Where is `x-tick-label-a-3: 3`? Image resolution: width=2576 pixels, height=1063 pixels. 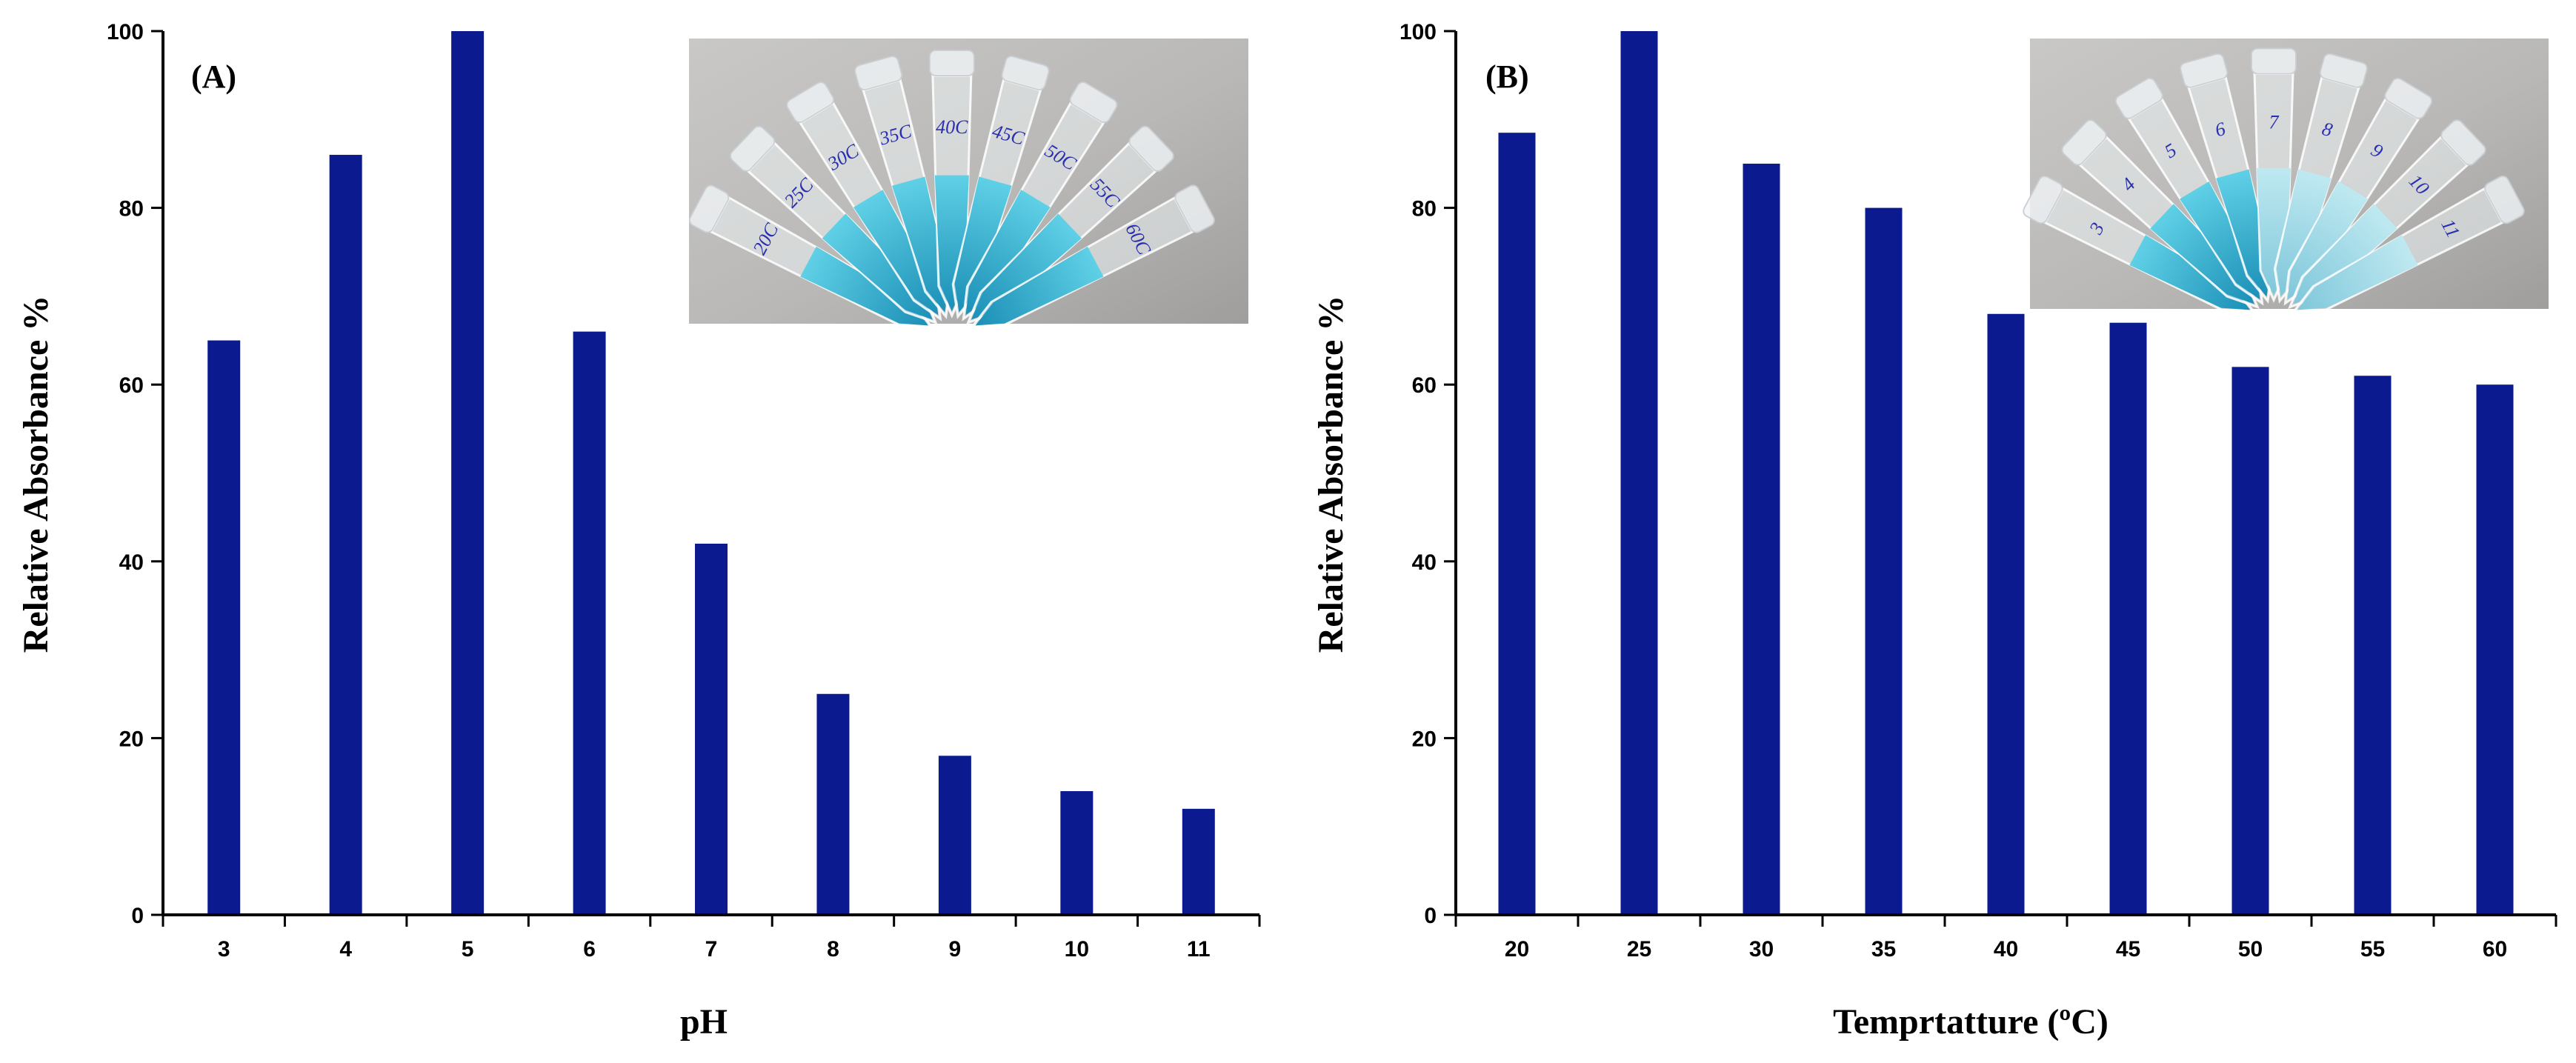 x-tick-label-a-3: 3 is located at coordinates (224, 949).